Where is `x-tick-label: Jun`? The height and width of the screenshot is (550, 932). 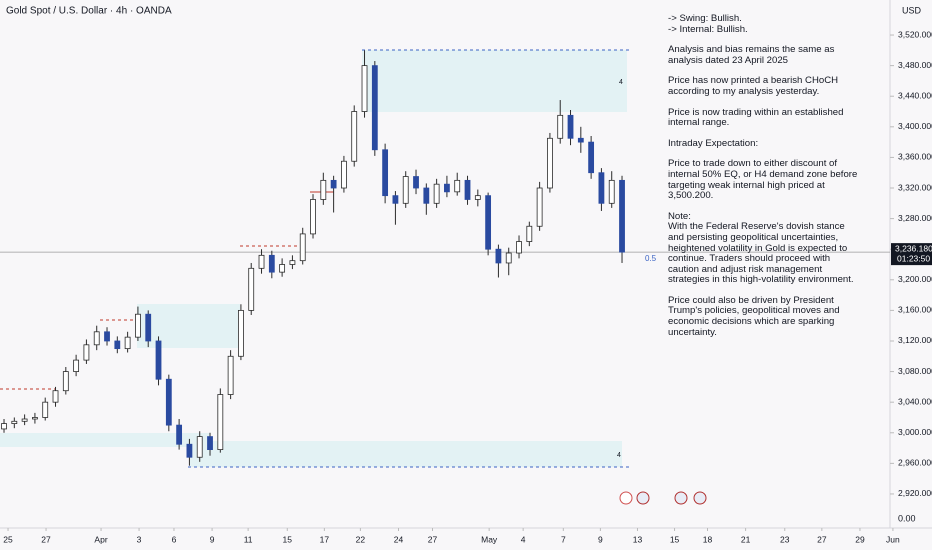
x-tick-label: Jun is located at coordinates (893, 539).